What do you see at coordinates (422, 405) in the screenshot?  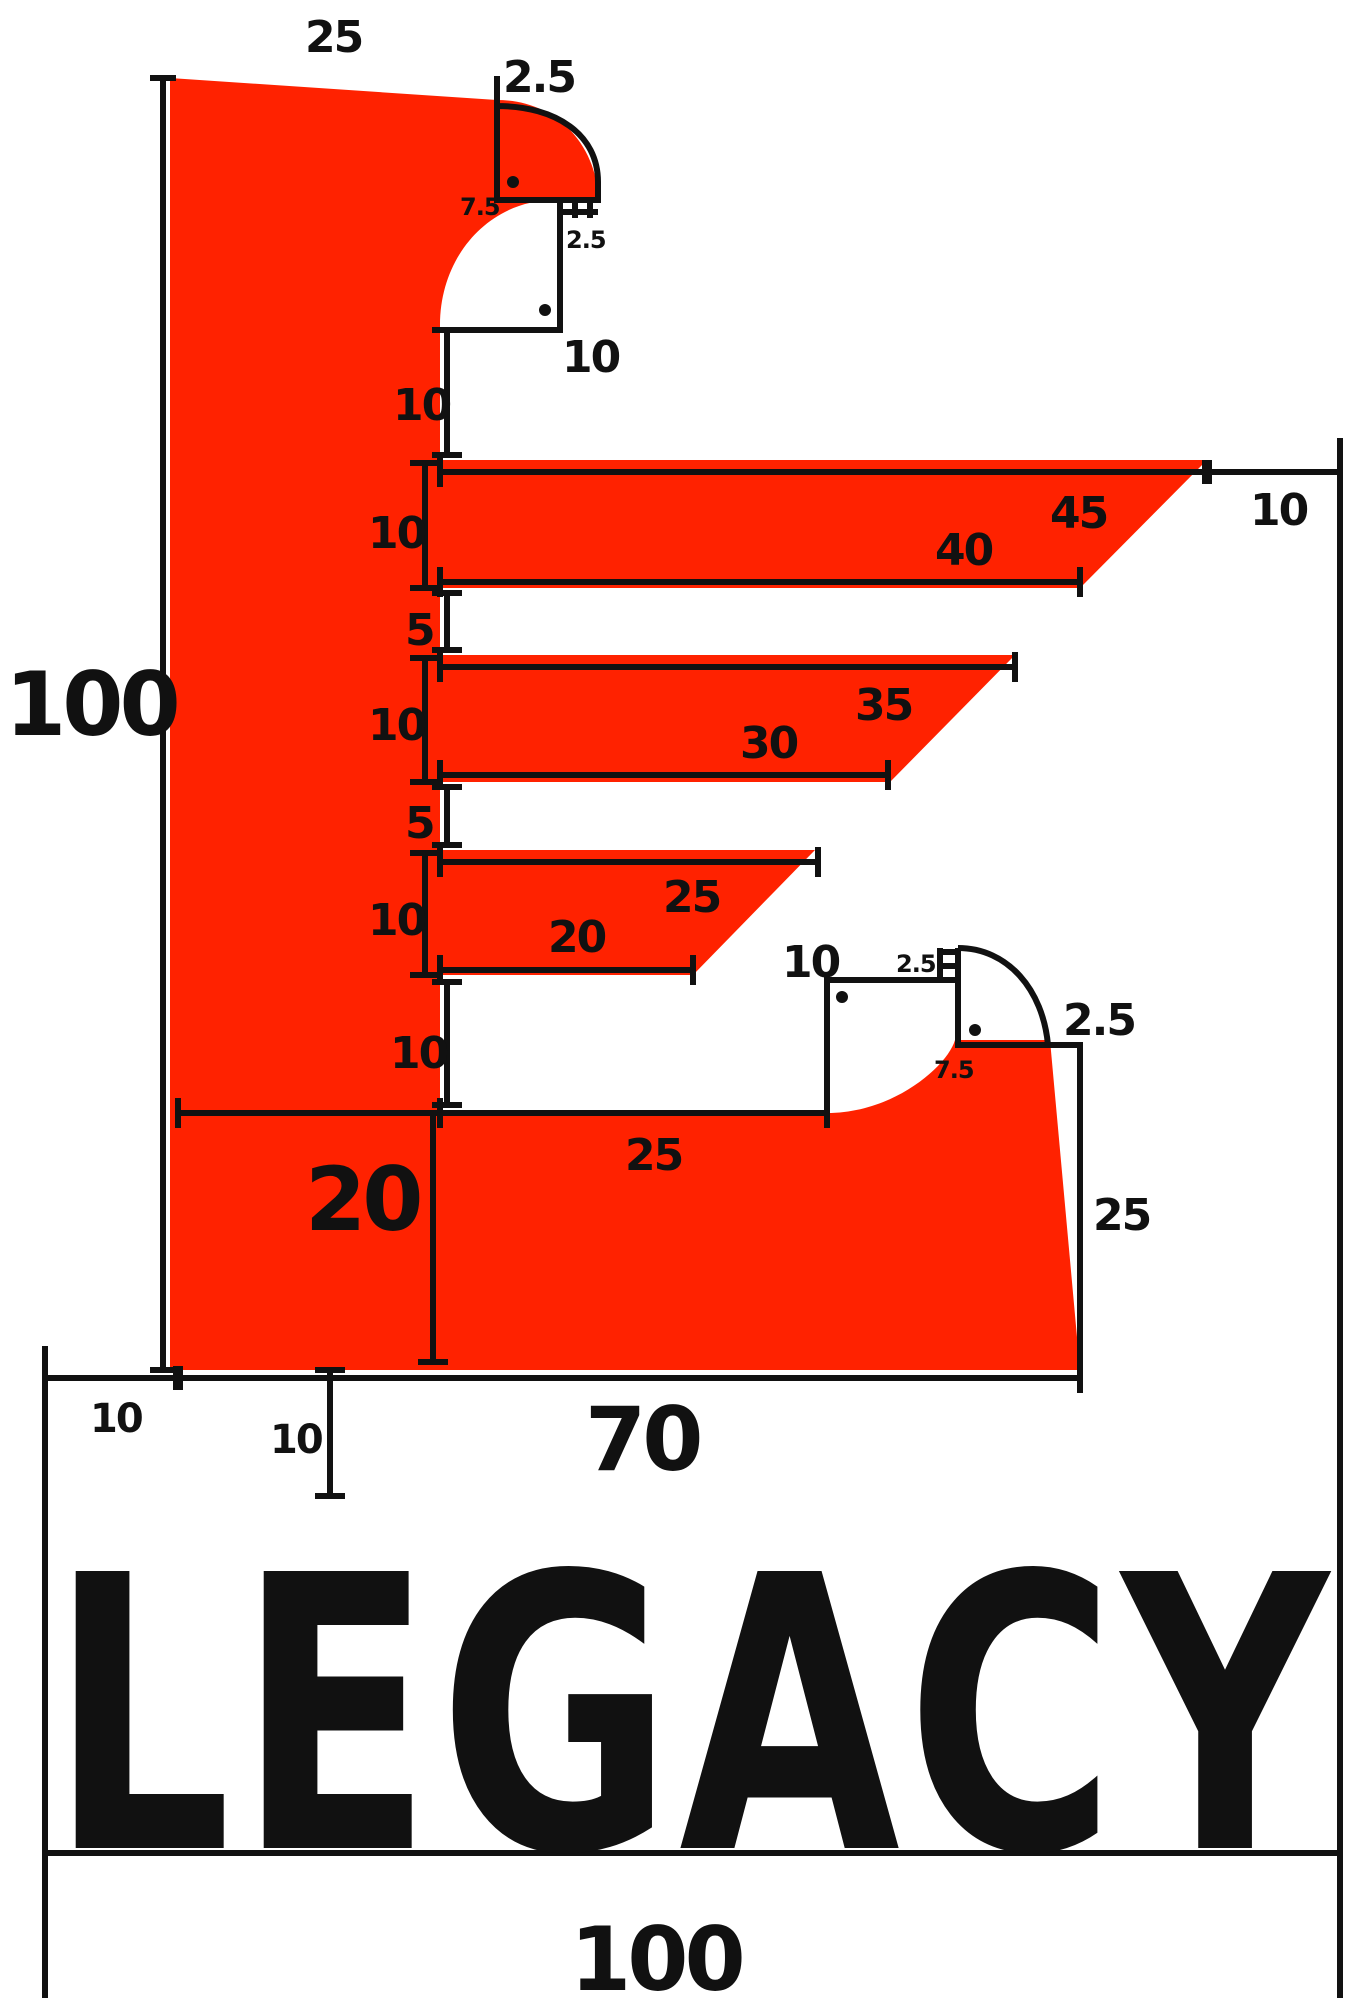 I see `label-gap-top: 10` at bounding box center [422, 405].